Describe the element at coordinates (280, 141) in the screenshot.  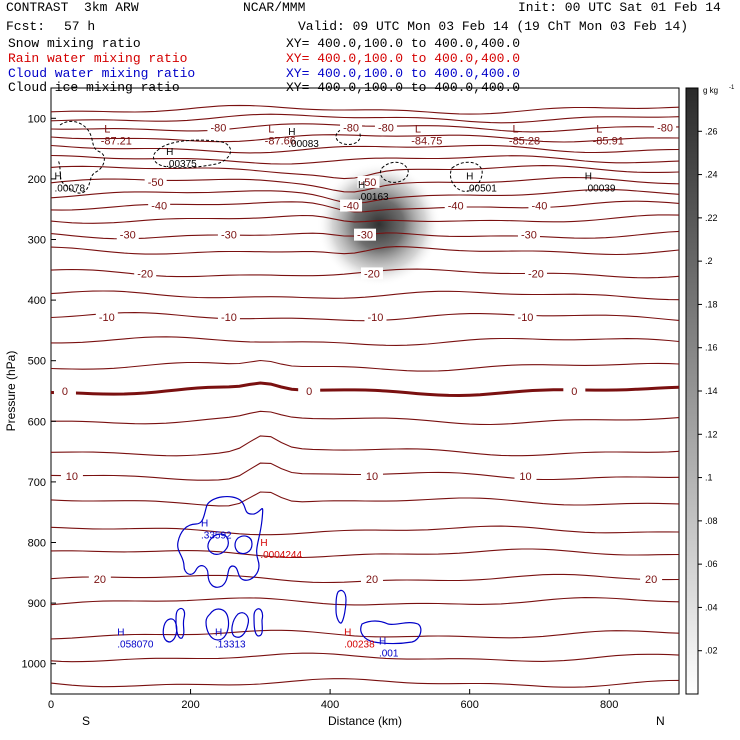
I see `low-value: -87.66` at that location.